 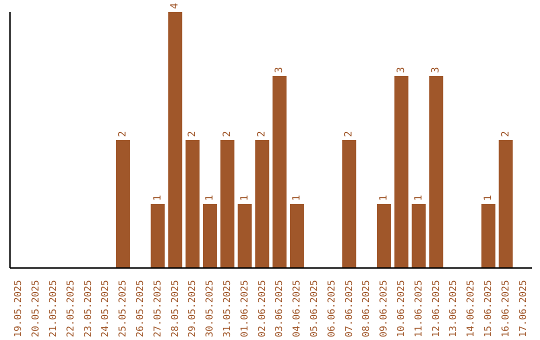 I want to click on x-tick-label: 08.06.2025, so click(x=366, y=309).